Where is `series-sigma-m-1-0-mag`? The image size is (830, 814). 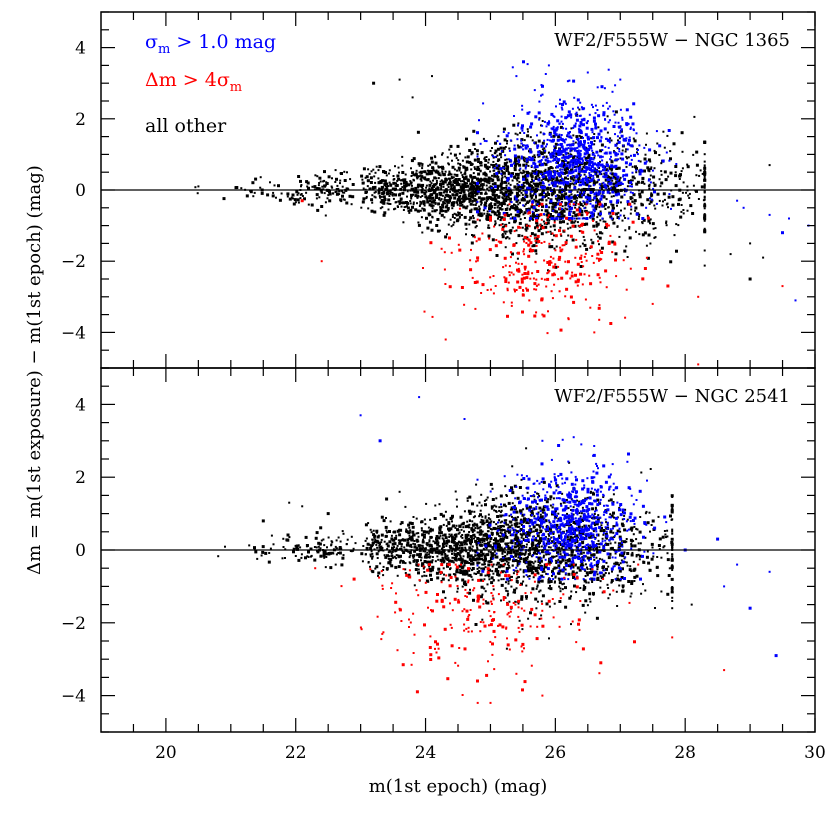 series-sigma-m-1-0-mag is located at coordinates (643, 181).